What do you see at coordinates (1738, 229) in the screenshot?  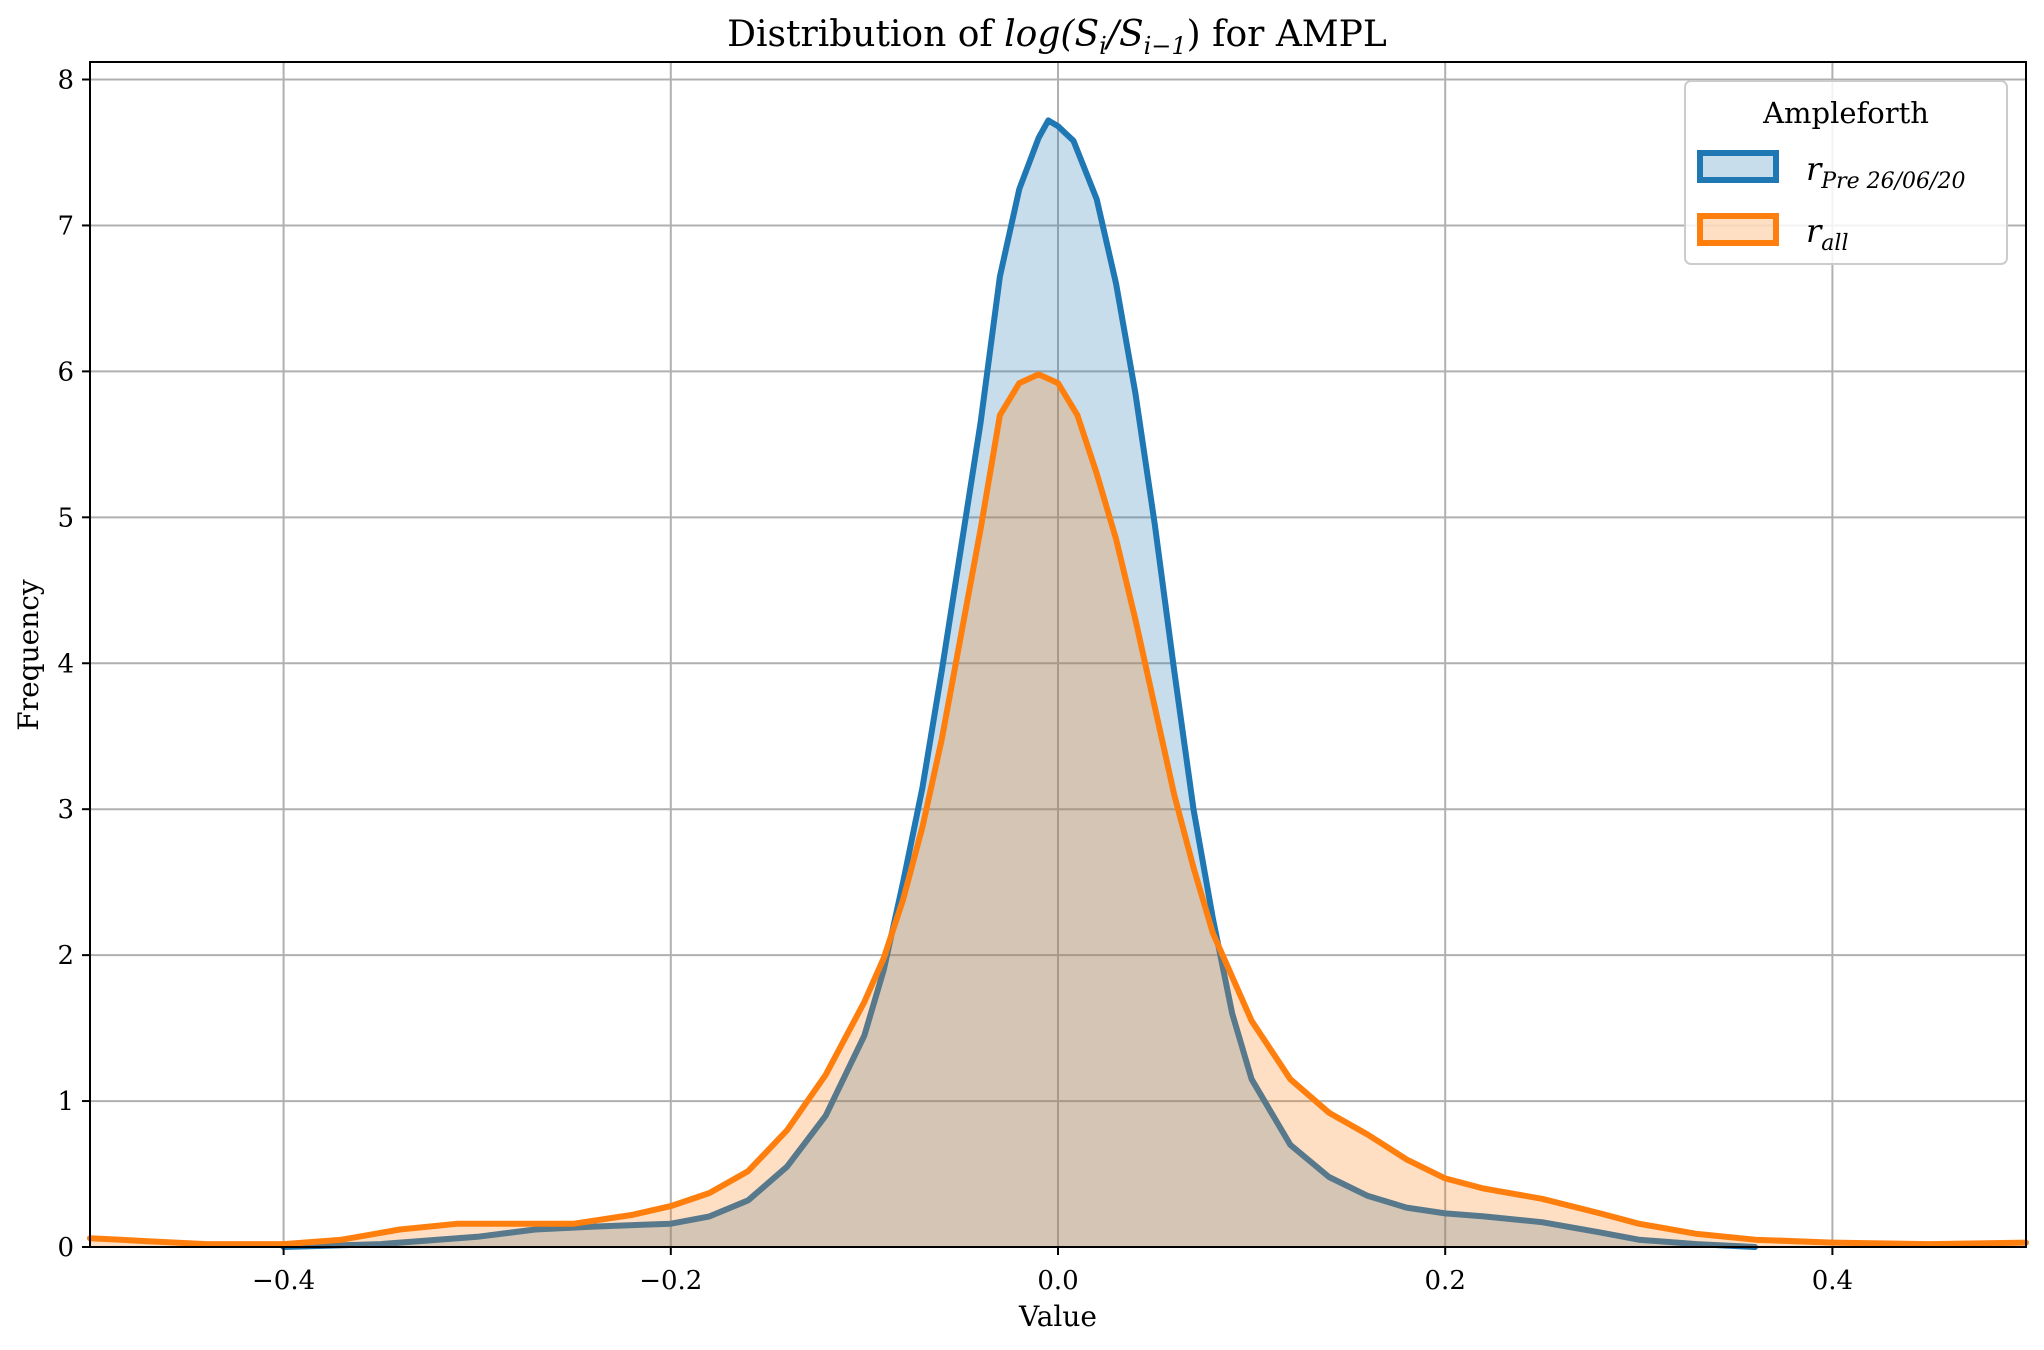 I see `legend-swatch-all` at bounding box center [1738, 229].